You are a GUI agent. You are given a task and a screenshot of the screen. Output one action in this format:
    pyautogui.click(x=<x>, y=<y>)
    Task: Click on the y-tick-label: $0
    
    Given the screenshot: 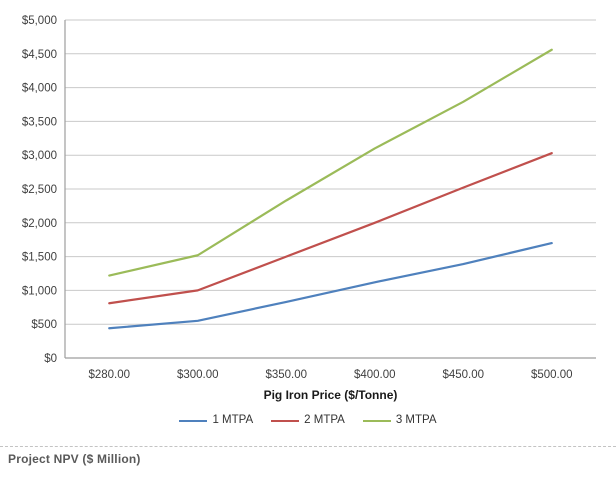 What is the action you would take?
    pyautogui.click(x=50, y=359)
    